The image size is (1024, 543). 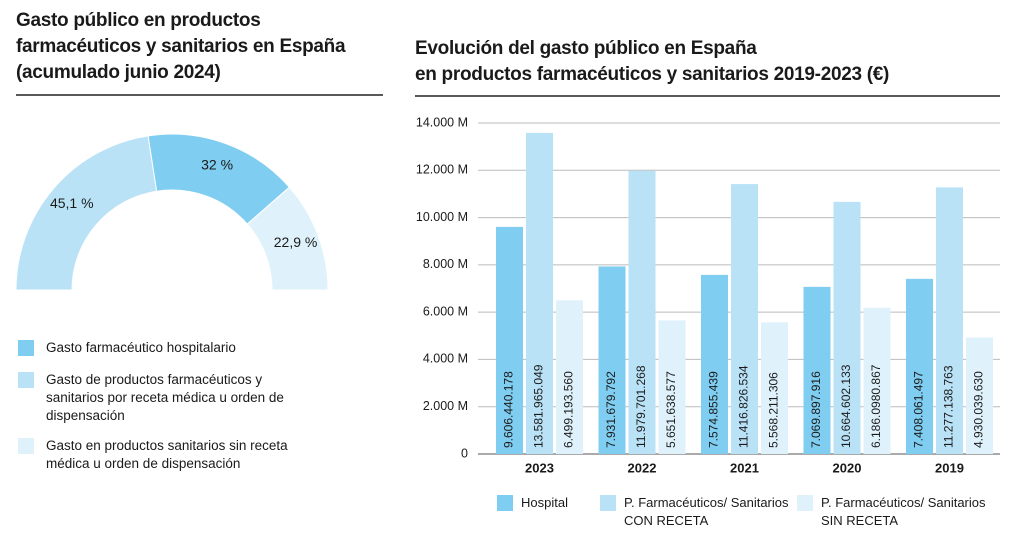 I want to click on y-tick-label: 2.000 M, so click(x=445, y=406).